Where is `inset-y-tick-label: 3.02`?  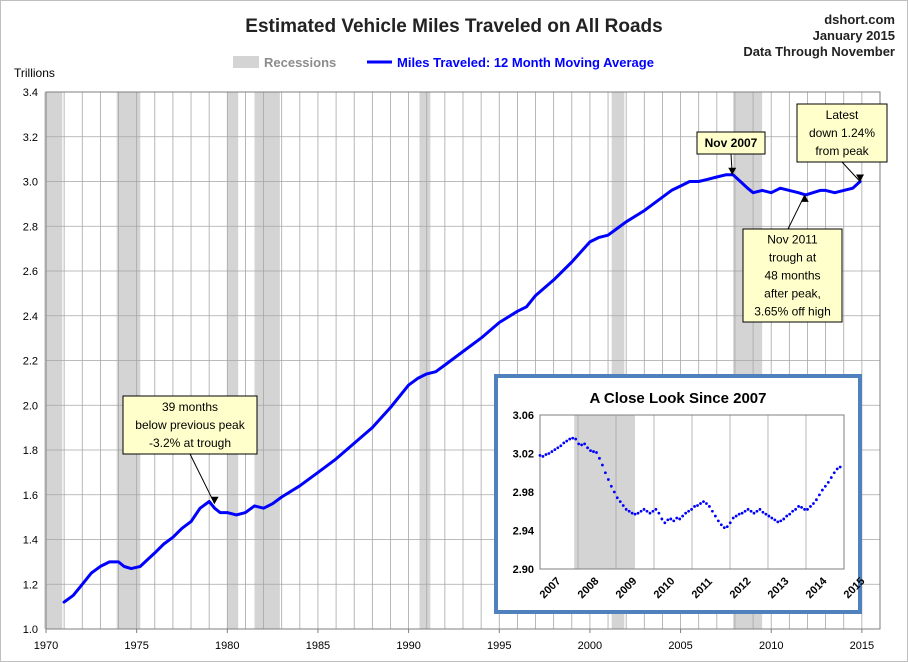
inset-y-tick-label: 3.02 is located at coordinates (523, 455).